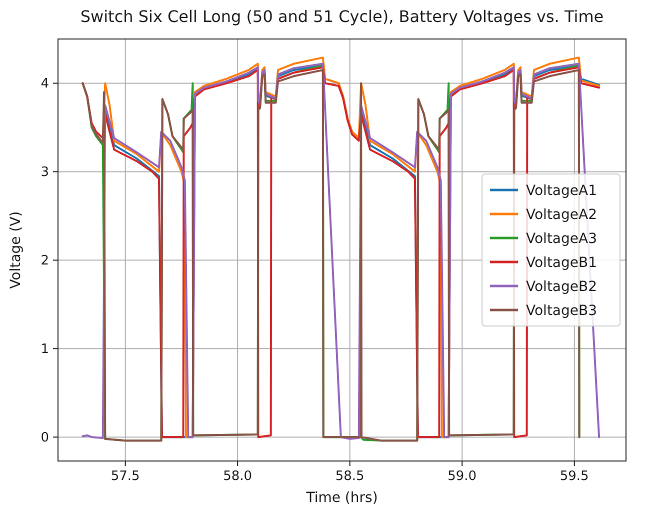 This screenshot has width=653, height=510. What do you see at coordinates (44, 84) in the screenshot?
I see `y-tick-label: 4` at bounding box center [44, 84].